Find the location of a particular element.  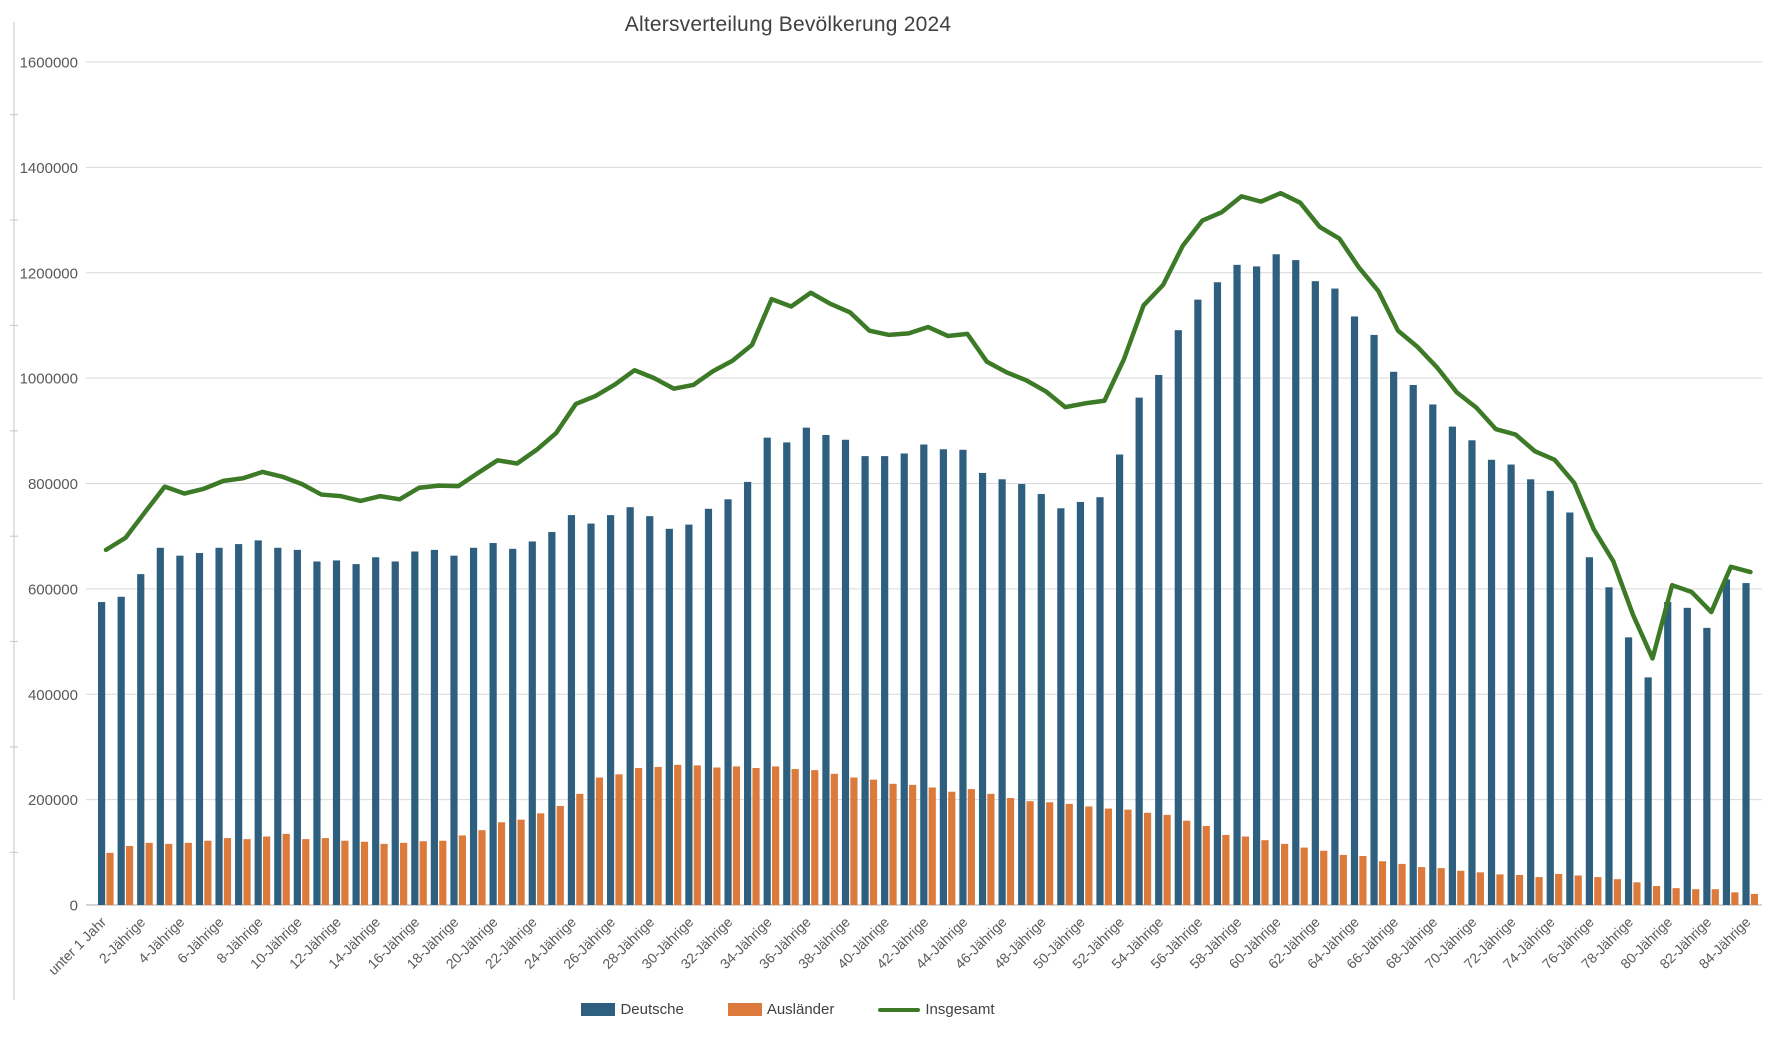

legend-label-auslaender: Ausländer is located at coordinates (800, 1009).